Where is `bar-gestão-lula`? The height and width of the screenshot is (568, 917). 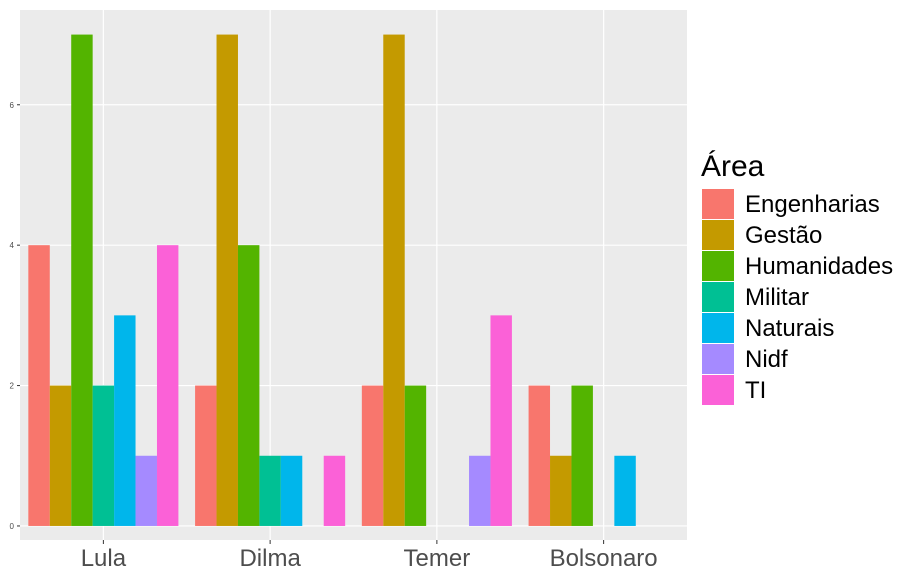
bar-gestão-lula is located at coordinates (60, 455).